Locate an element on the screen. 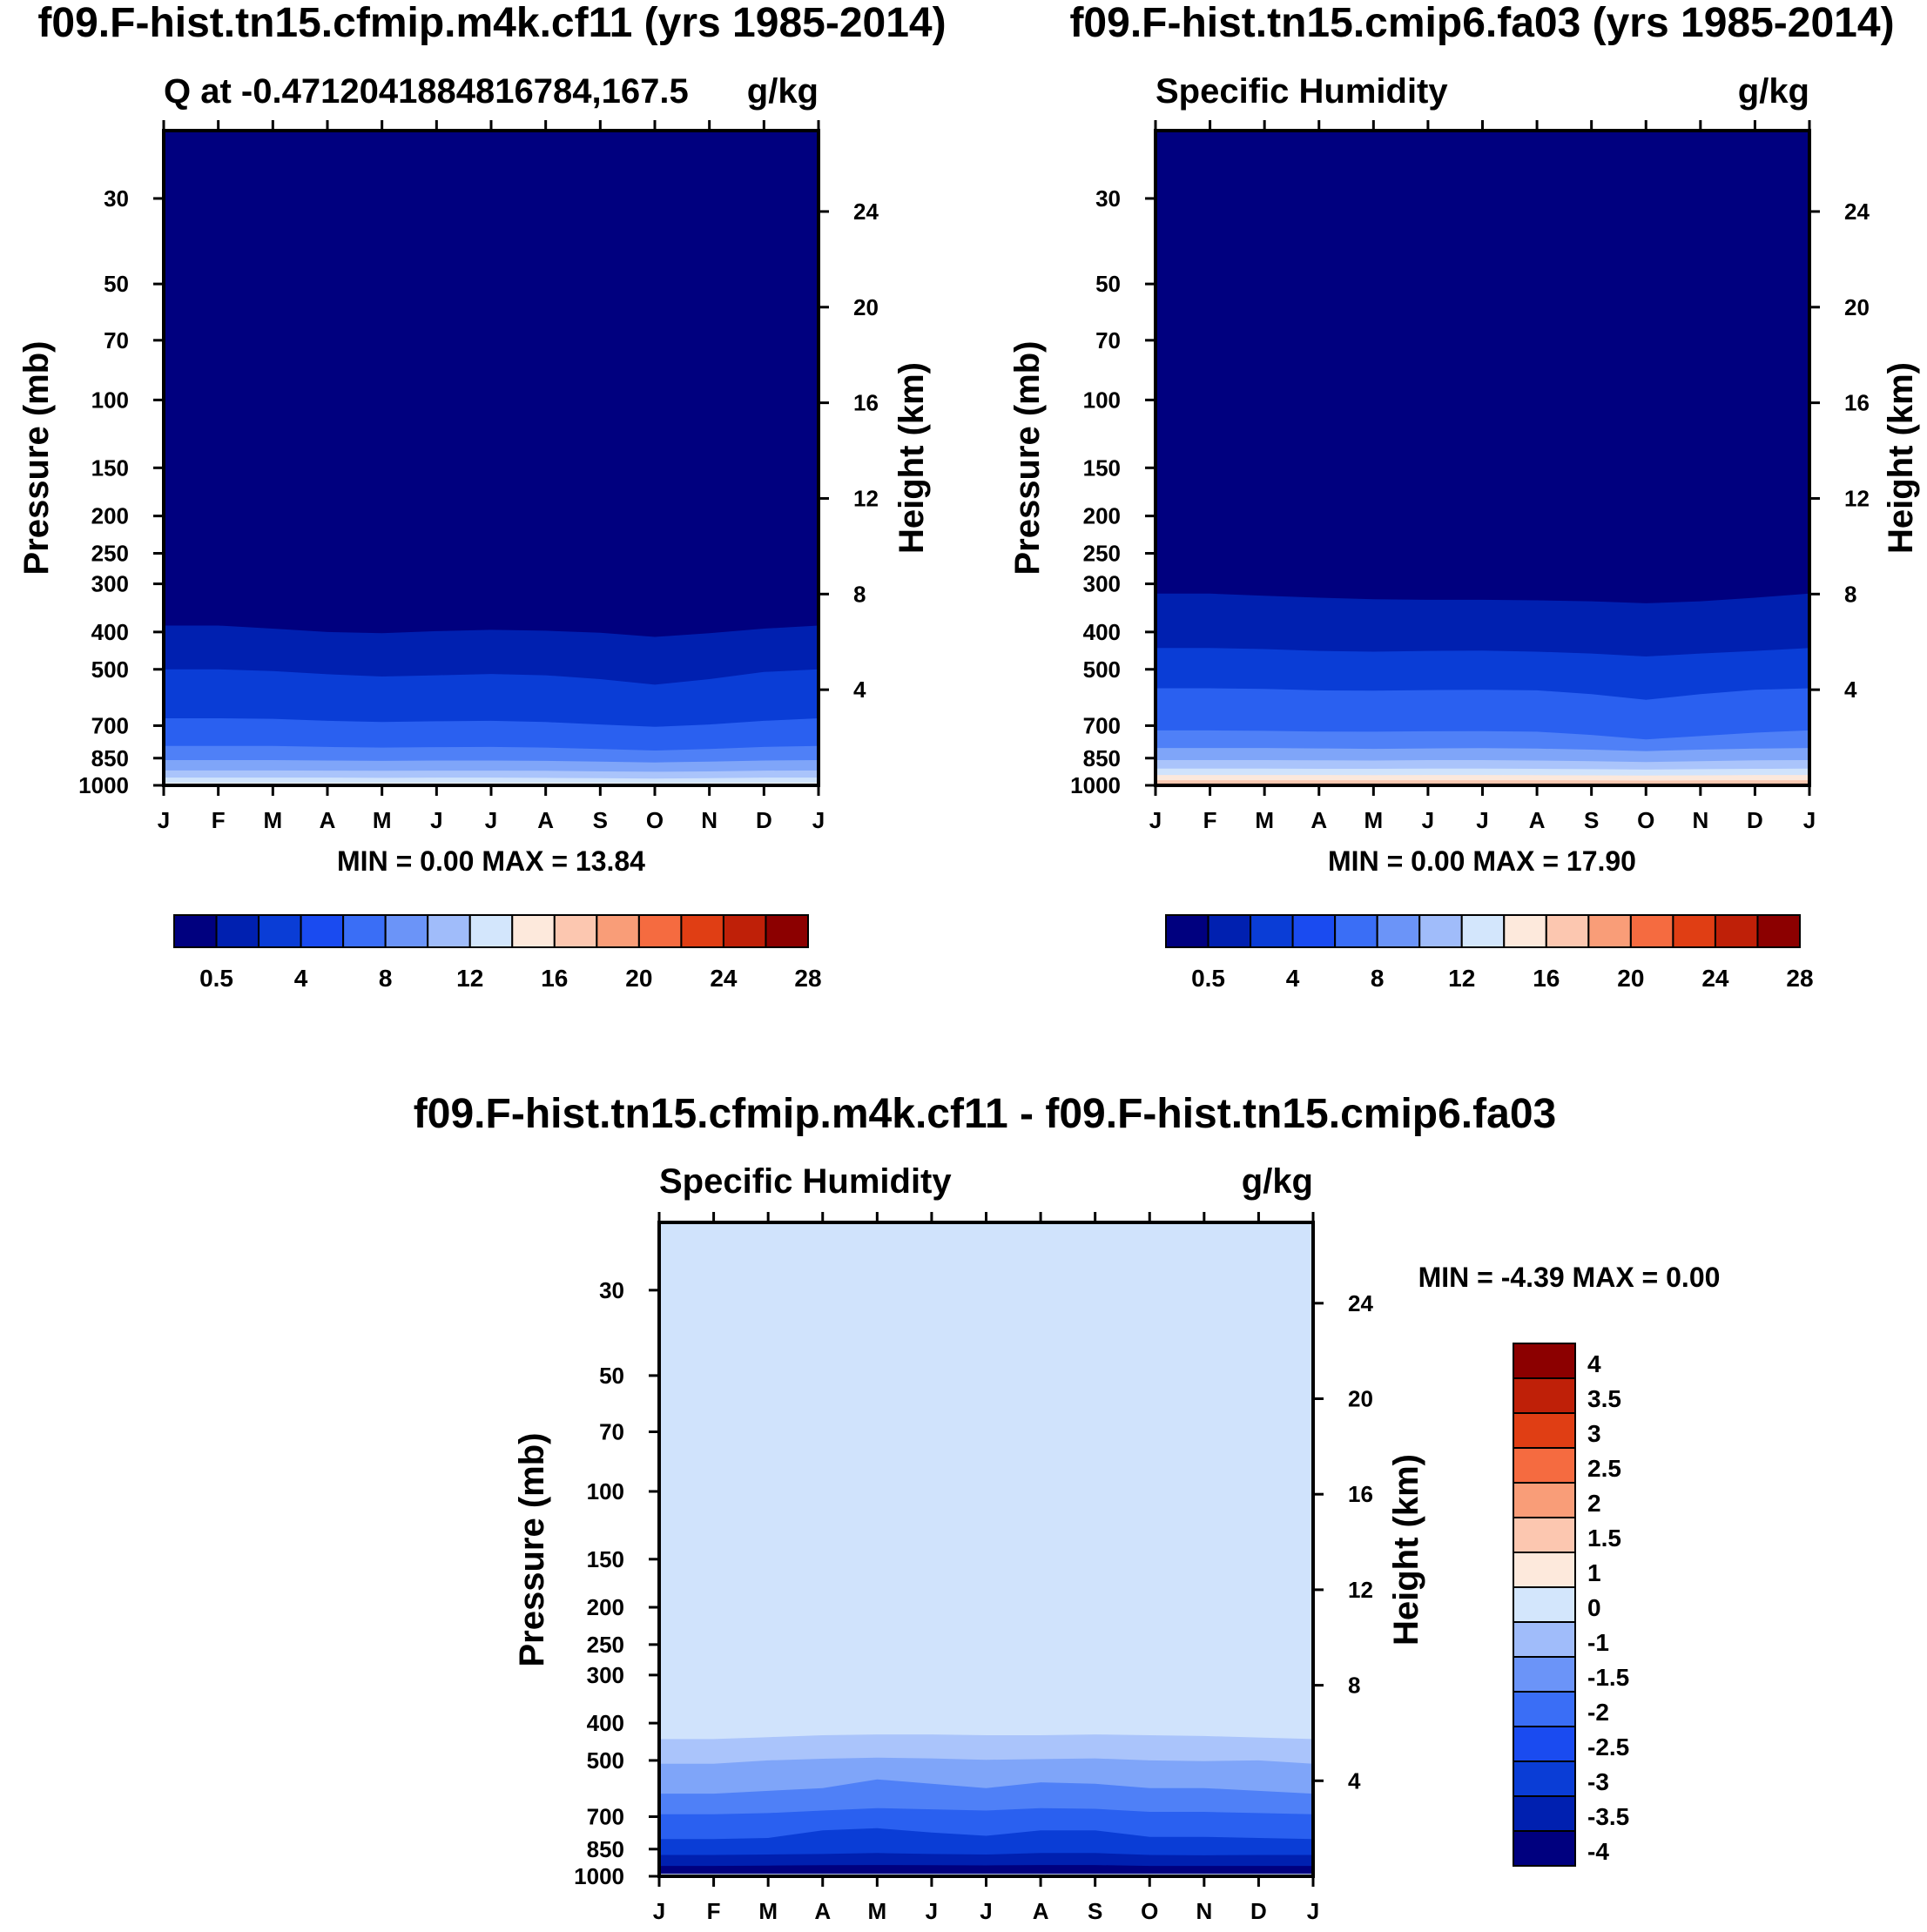 This screenshot has width=1927, height=1932. colorbar-label: 1 is located at coordinates (1594, 1572).